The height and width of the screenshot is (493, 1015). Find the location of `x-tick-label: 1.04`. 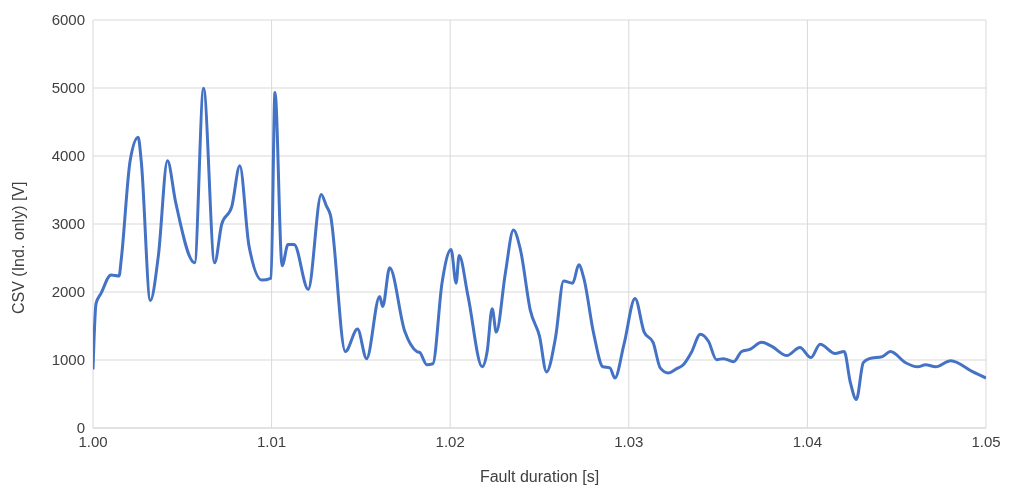

x-tick-label: 1.04 is located at coordinates (807, 441).